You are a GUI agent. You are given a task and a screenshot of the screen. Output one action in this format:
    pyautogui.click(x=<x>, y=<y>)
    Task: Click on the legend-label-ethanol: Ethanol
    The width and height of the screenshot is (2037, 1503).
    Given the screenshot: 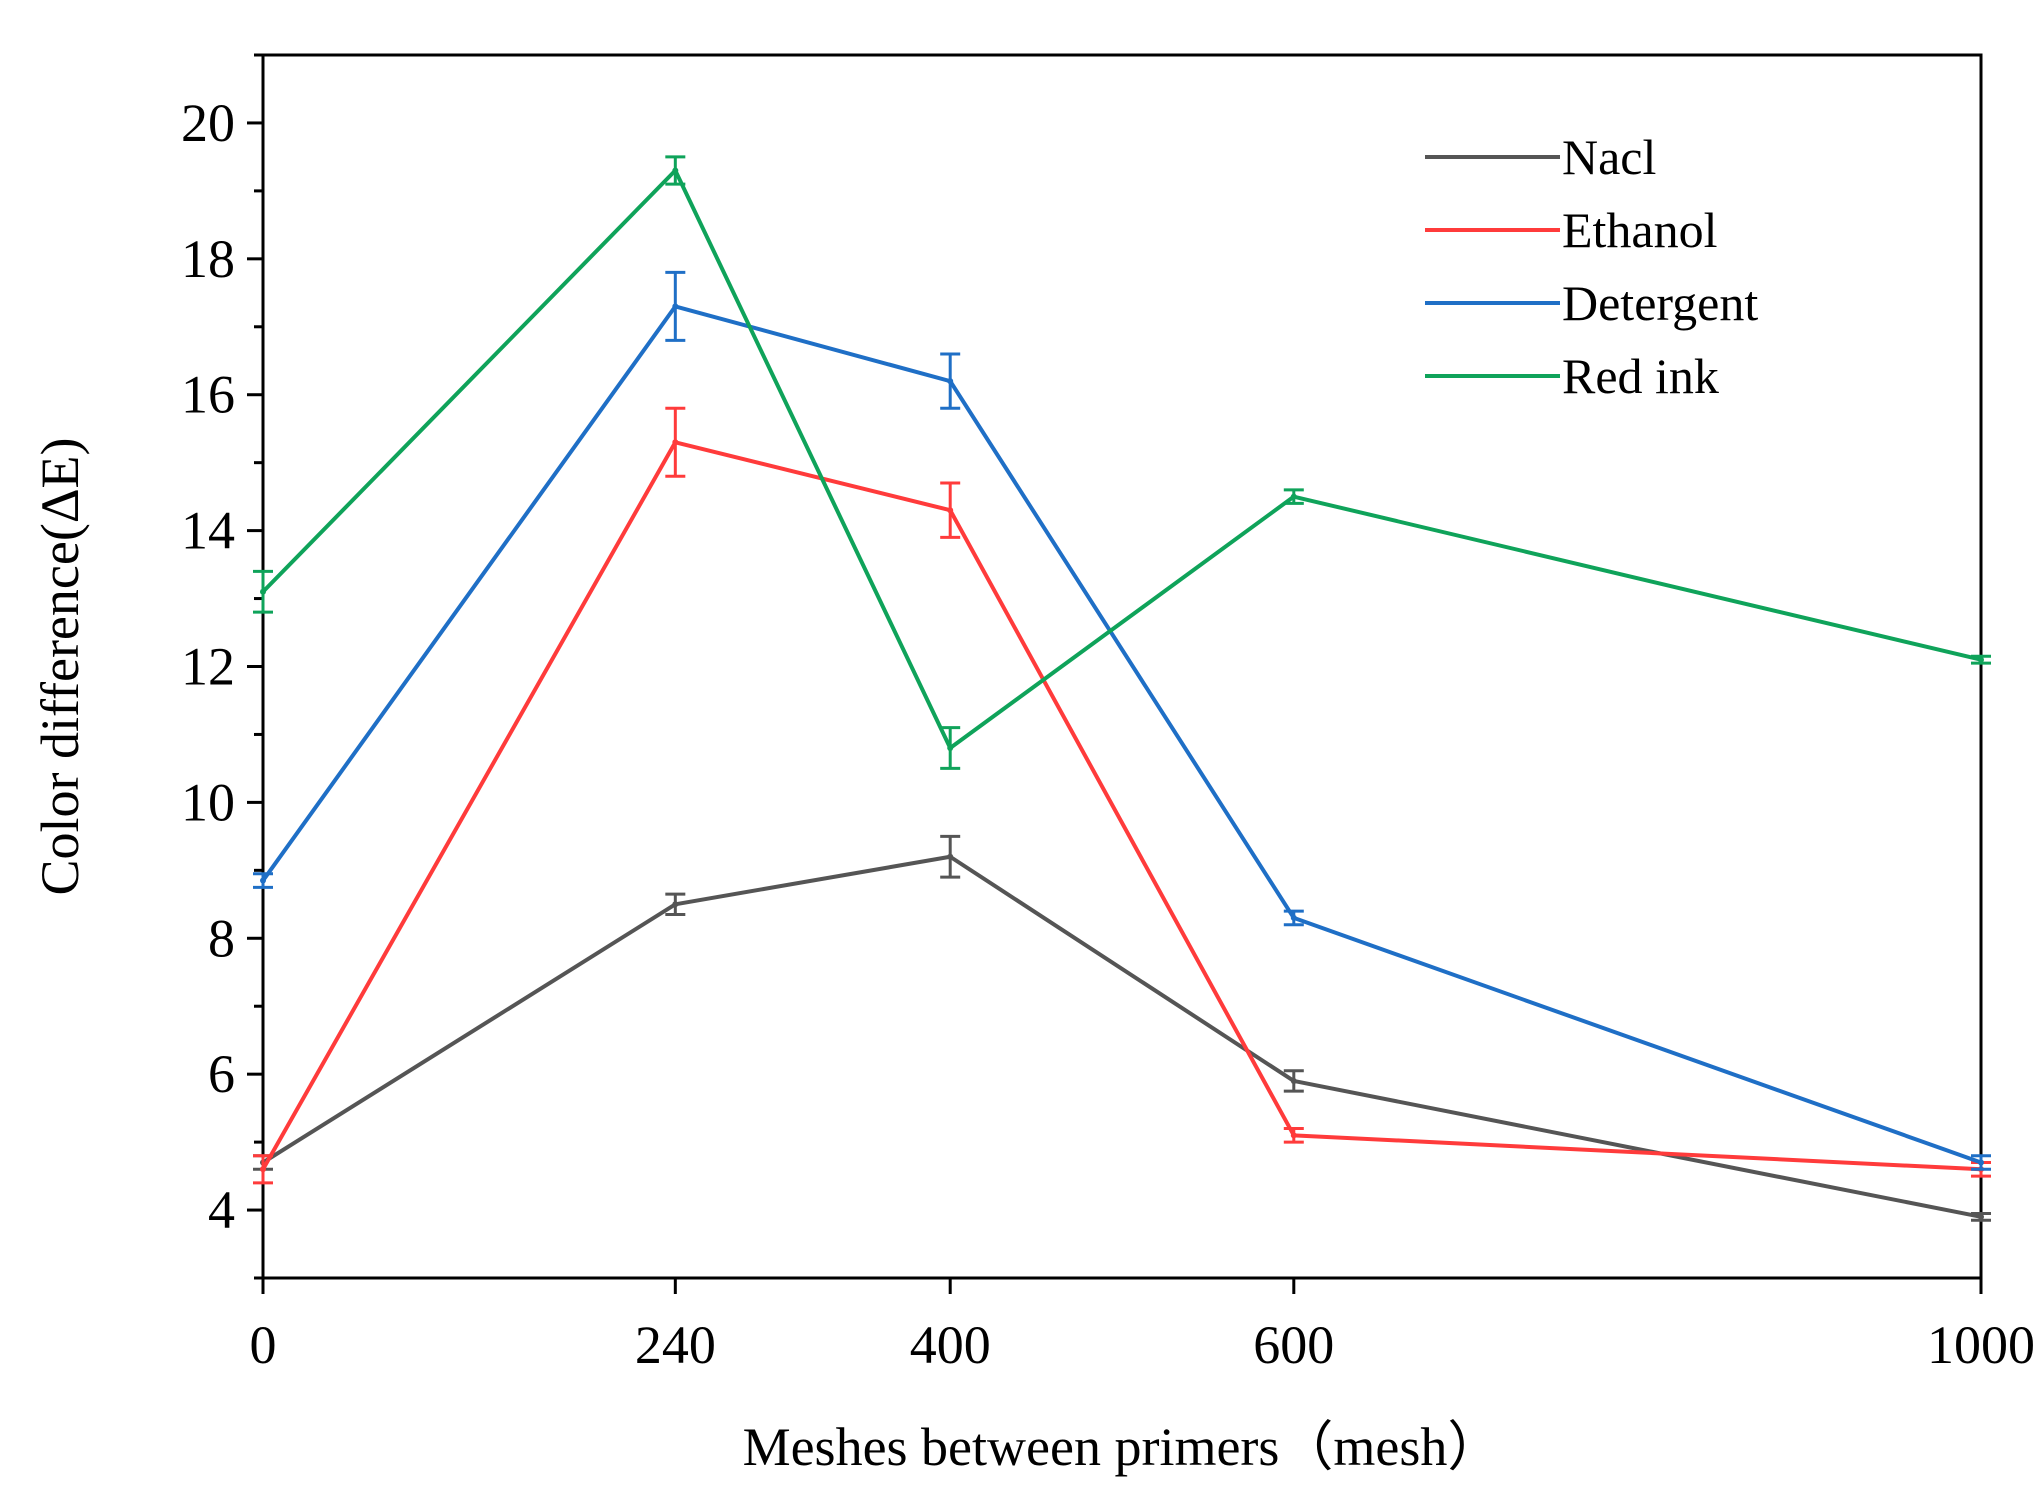 What is the action you would take?
    pyautogui.click(x=1640, y=230)
    